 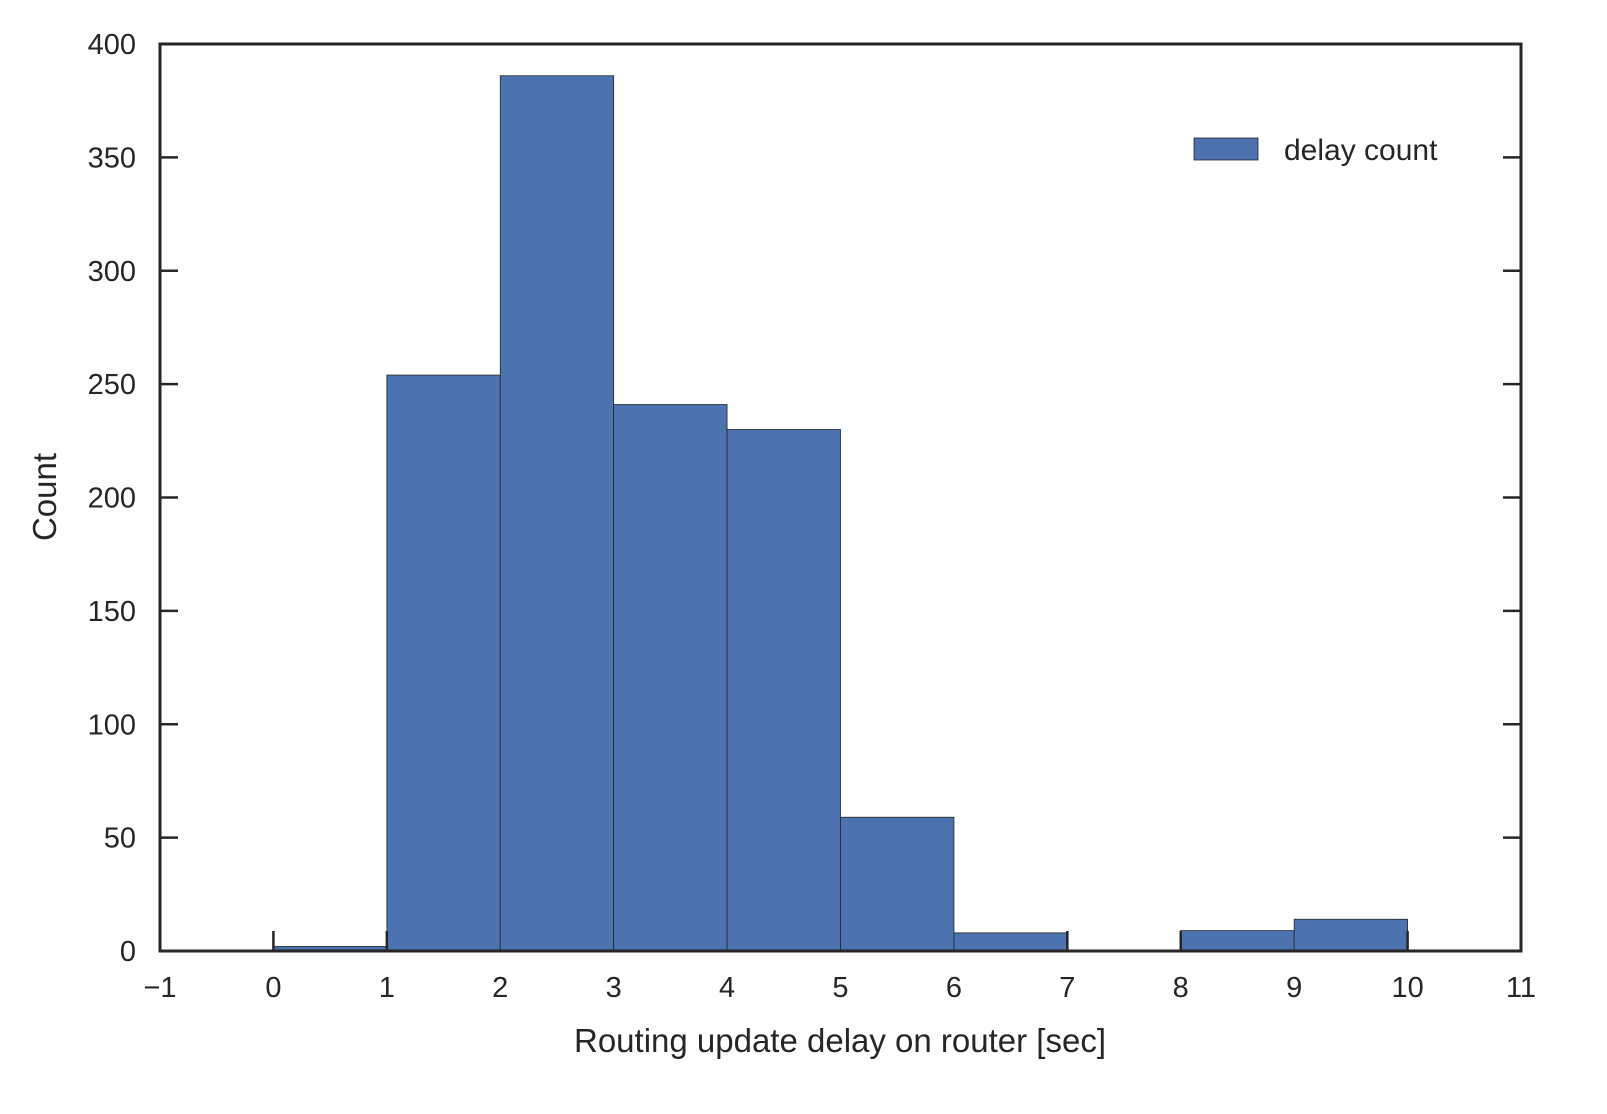 What do you see at coordinates (1181, 988) in the screenshot?
I see `x-tick-label: 8` at bounding box center [1181, 988].